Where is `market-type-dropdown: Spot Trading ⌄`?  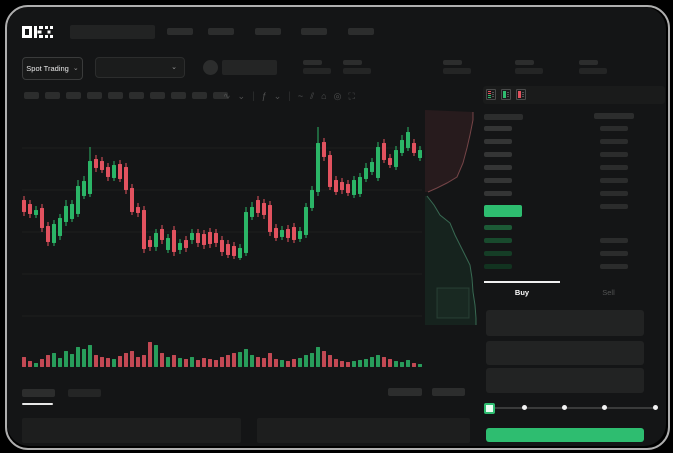
market-type-dropdown: Spot Trading ⌄ is located at coordinates (52, 68).